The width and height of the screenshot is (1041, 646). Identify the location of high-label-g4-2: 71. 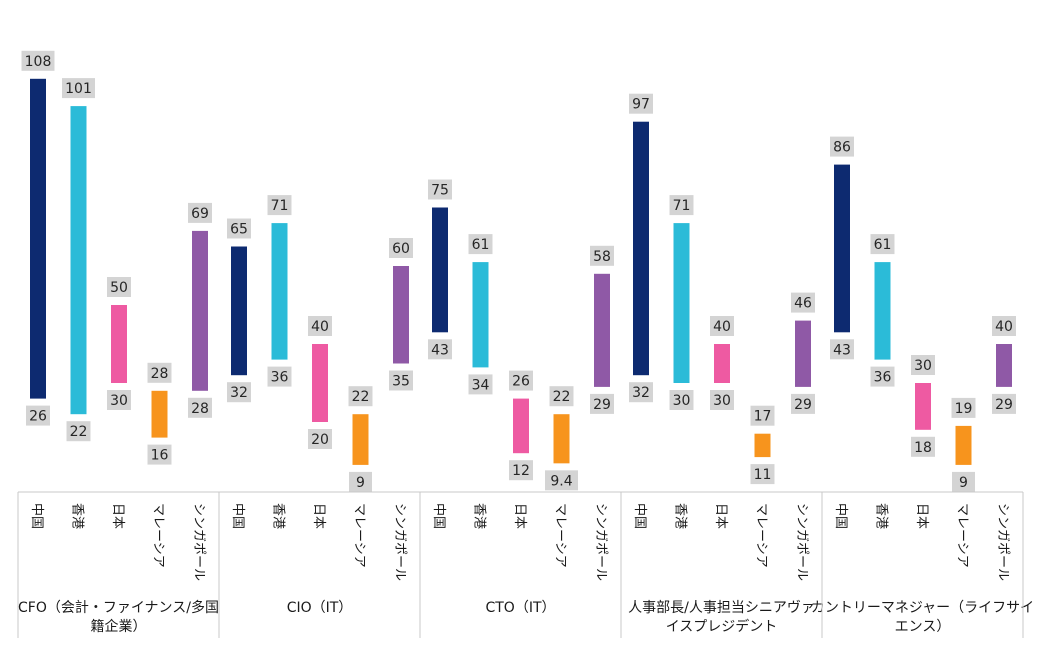
(681, 205).